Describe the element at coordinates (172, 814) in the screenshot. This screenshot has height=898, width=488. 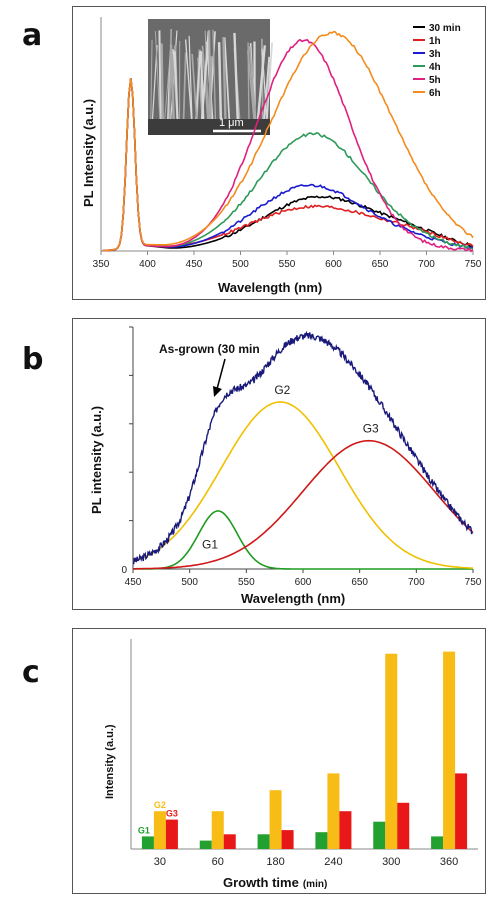
I see `series-label-G3: G3` at that location.